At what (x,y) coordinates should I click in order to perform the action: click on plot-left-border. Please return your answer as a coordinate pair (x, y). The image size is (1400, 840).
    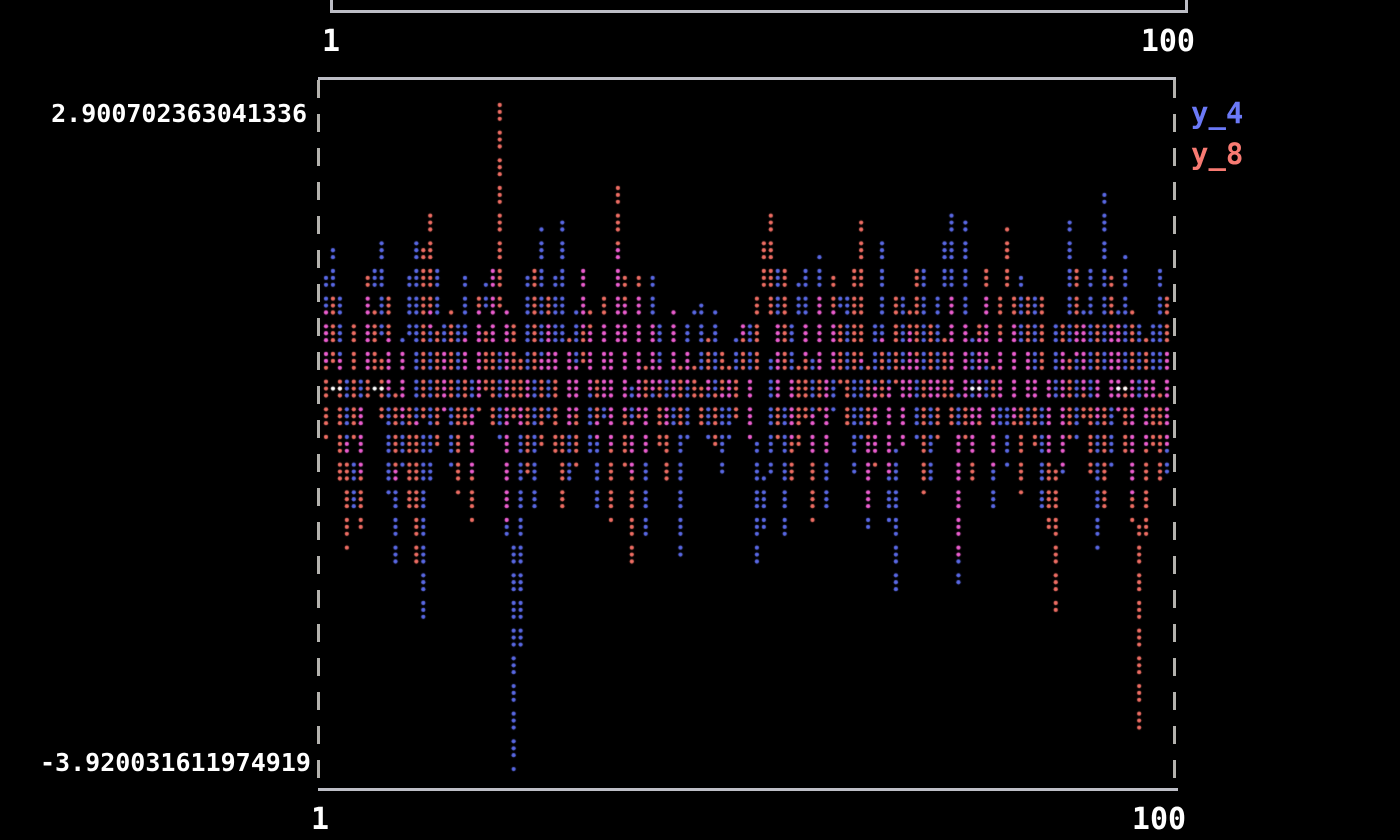
    Looking at the image, I should click on (318, 434).